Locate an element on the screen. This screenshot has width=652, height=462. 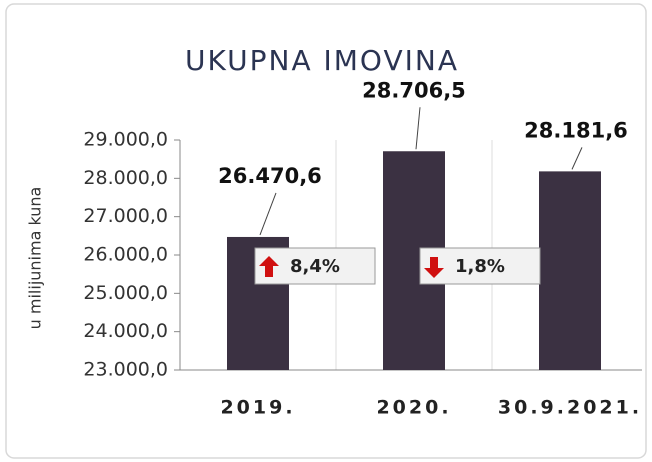
chart-title: UKUPNA IMOVINA is located at coordinates (322, 60).